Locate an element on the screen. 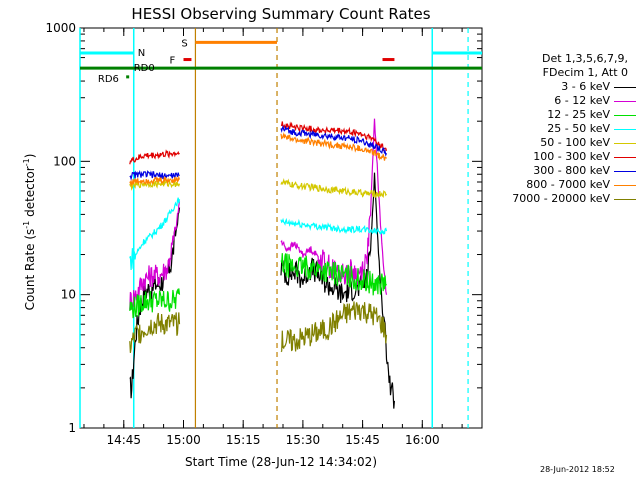  y-tick-label: 100 is located at coordinates (64, 161).